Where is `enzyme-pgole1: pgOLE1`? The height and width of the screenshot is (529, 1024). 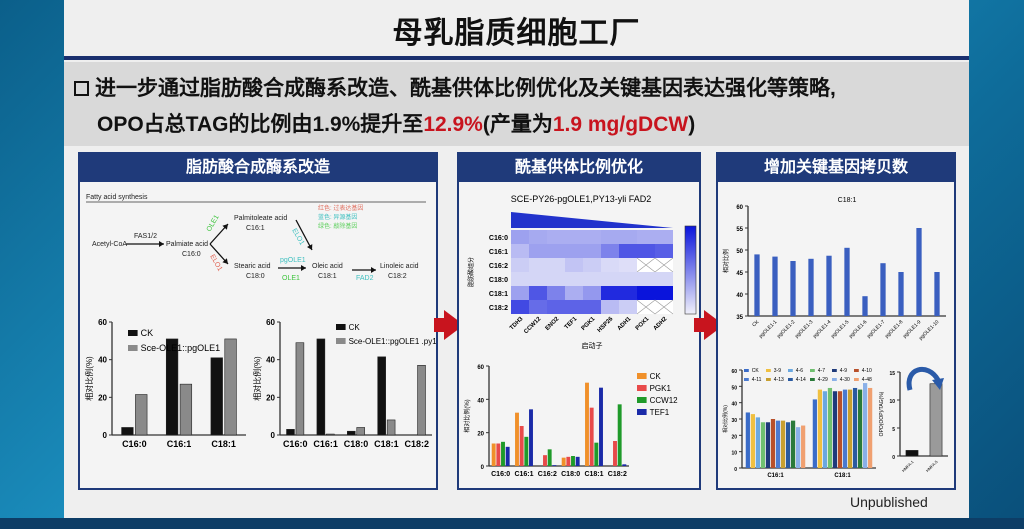 enzyme-pgole1: pgOLE1 is located at coordinates (293, 260).